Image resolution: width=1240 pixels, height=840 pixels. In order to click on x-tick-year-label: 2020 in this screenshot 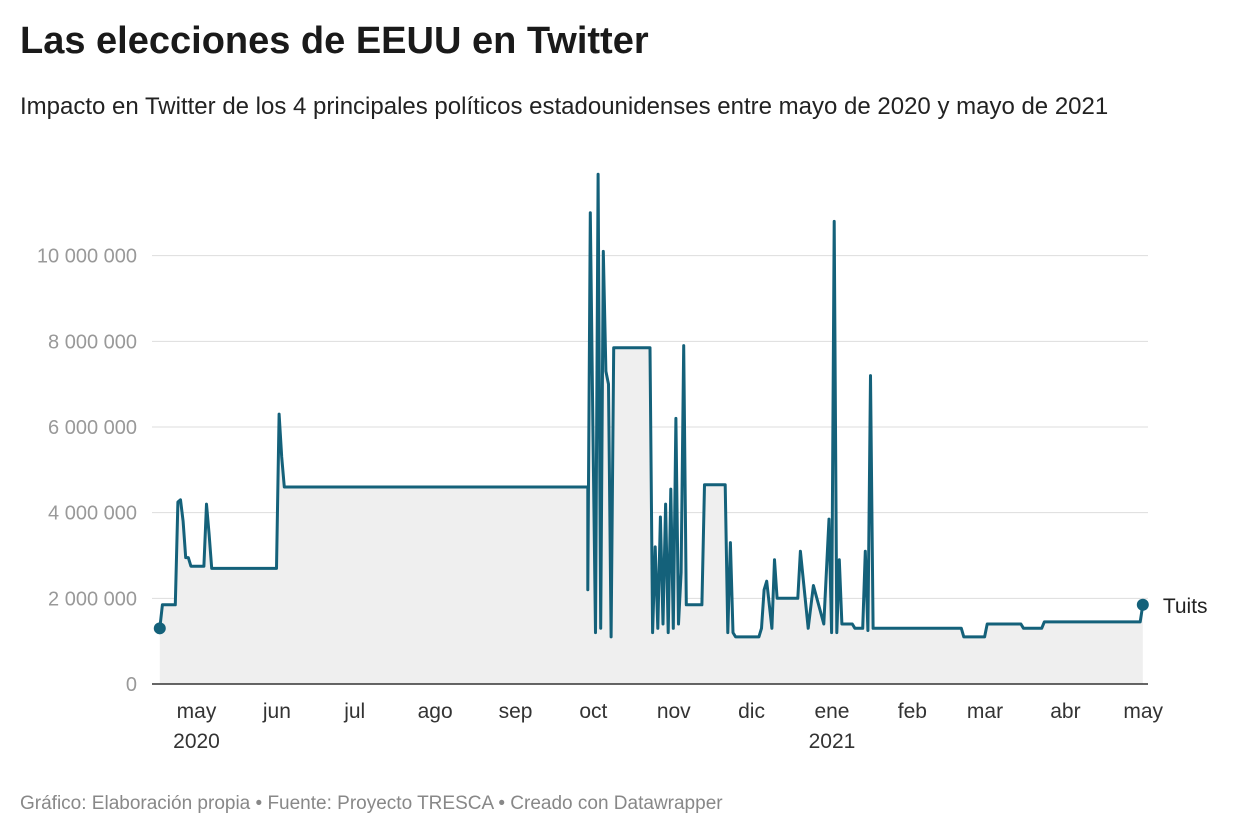, I will do `click(196, 741)`.